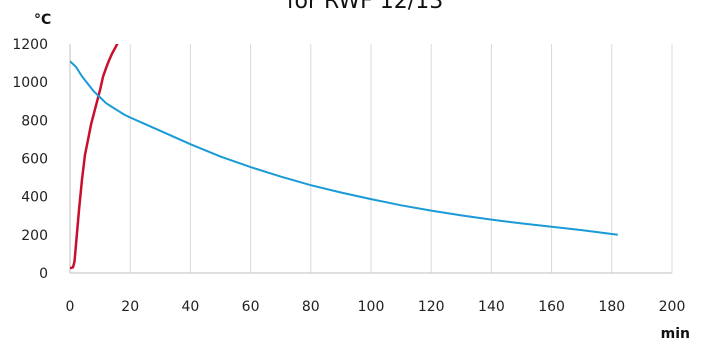  What do you see at coordinates (34, 236) in the screenshot?
I see `y-tick-label: 200` at bounding box center [34, 236].